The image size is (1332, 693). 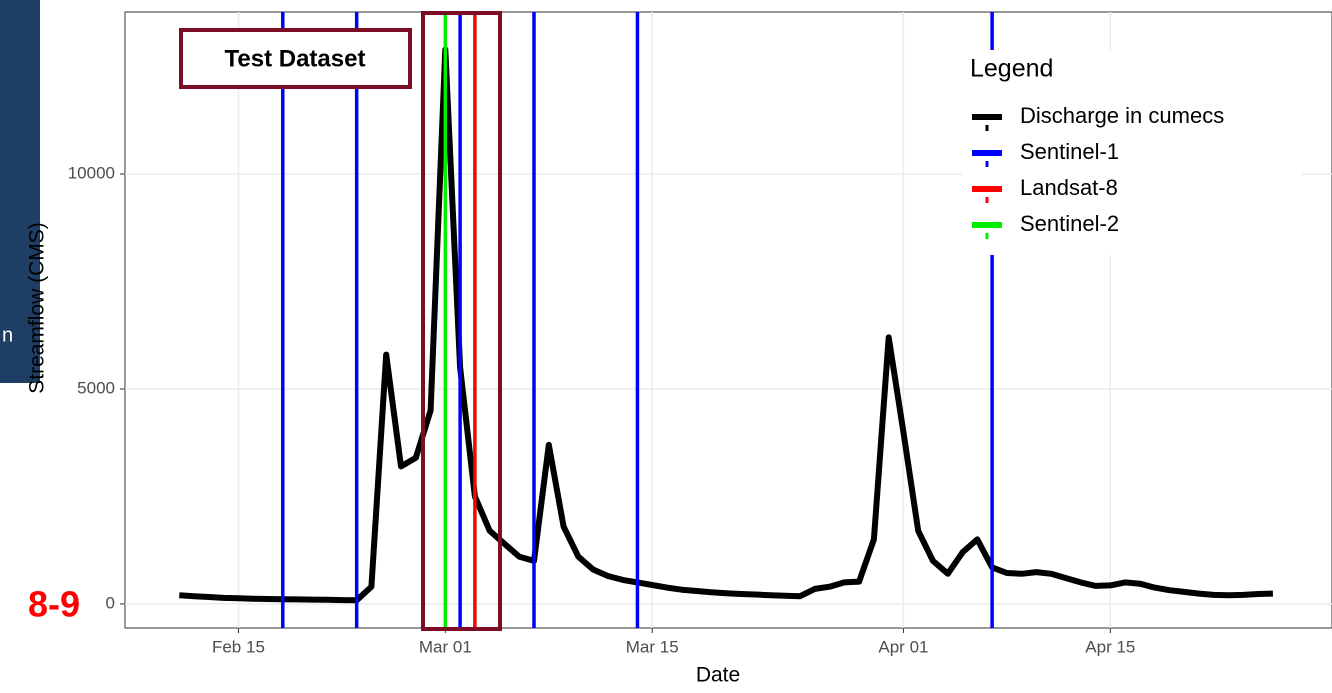 I want to click on y-tick-label: 0, so click(x=110, y=602).